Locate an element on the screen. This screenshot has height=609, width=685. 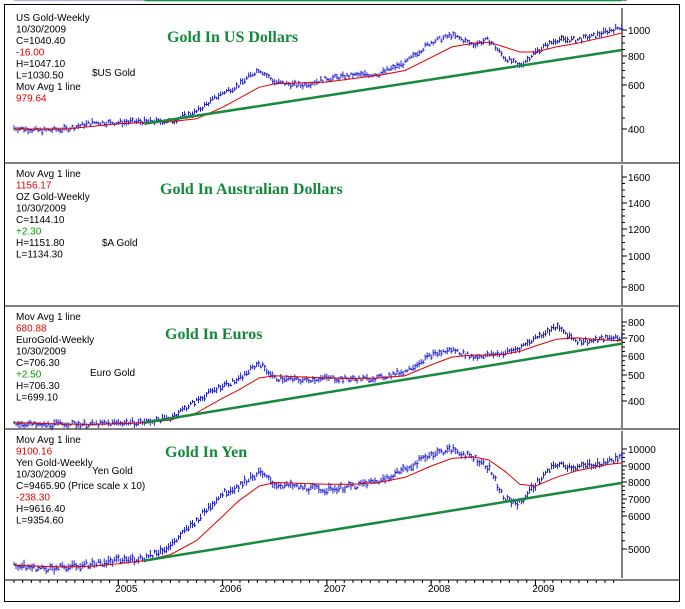
y-tick-label: 1400 is located at coordinates (639, 204).